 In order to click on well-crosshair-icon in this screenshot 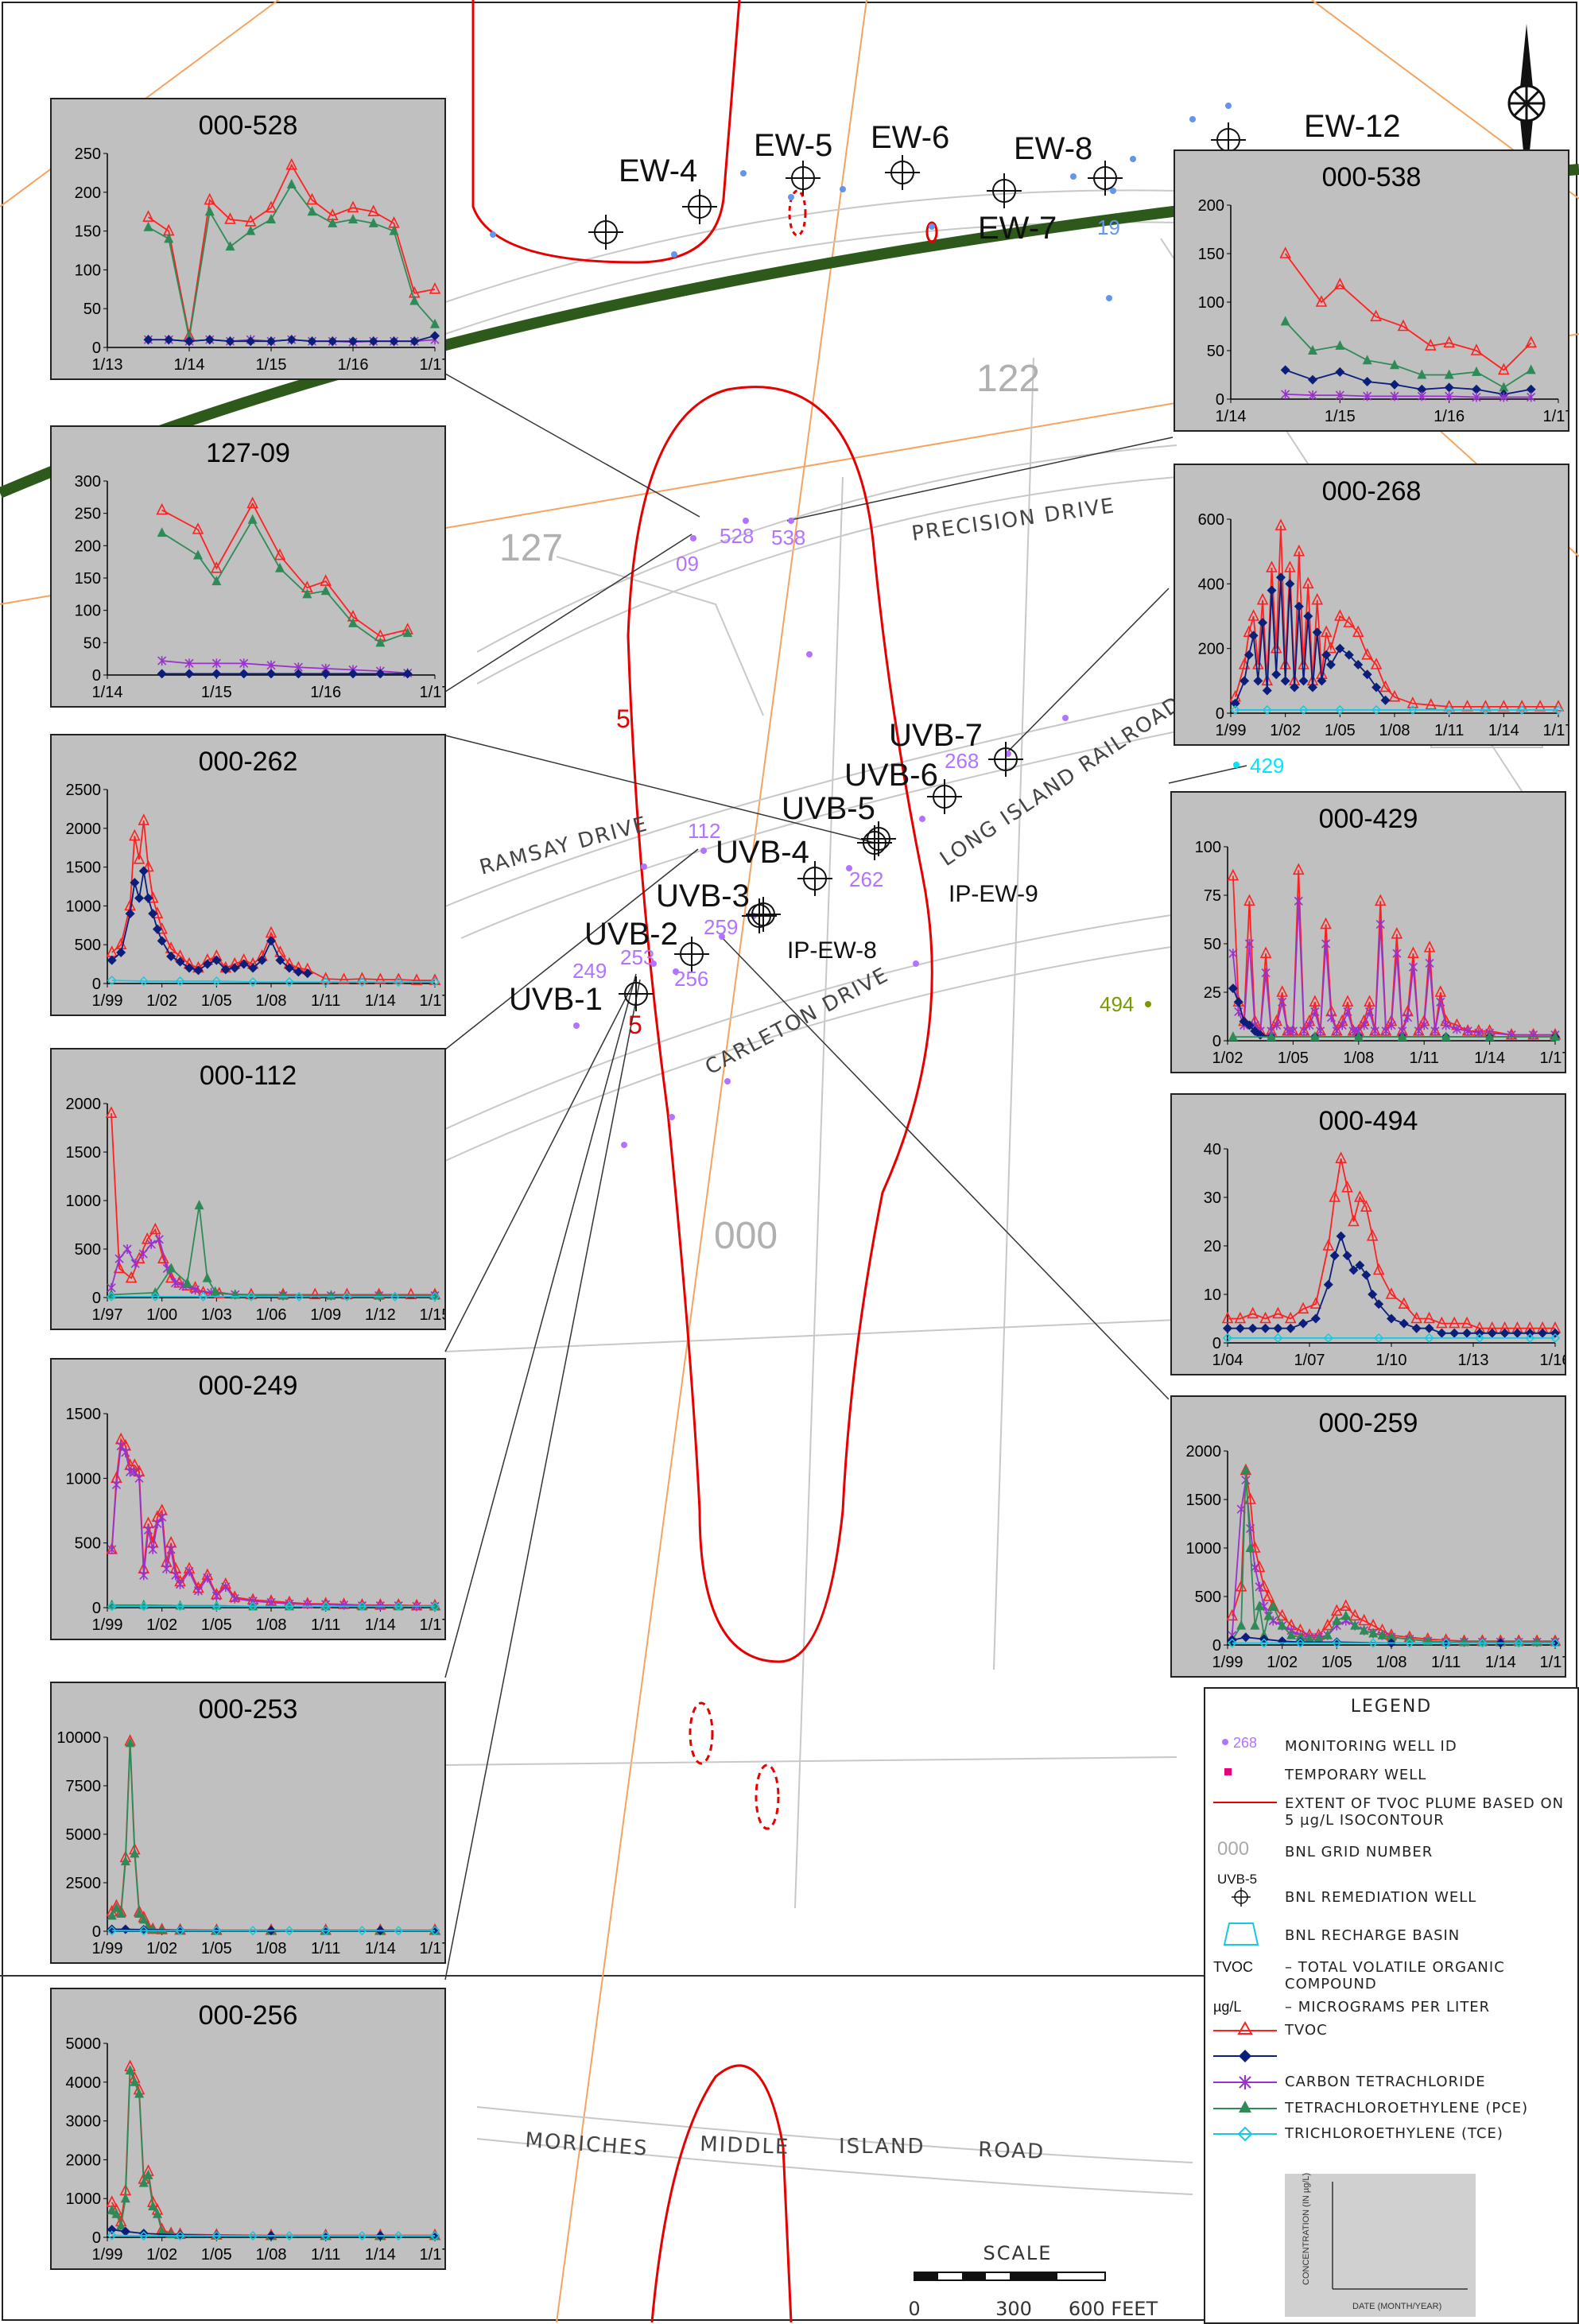, I will do `click(699, 206)`.